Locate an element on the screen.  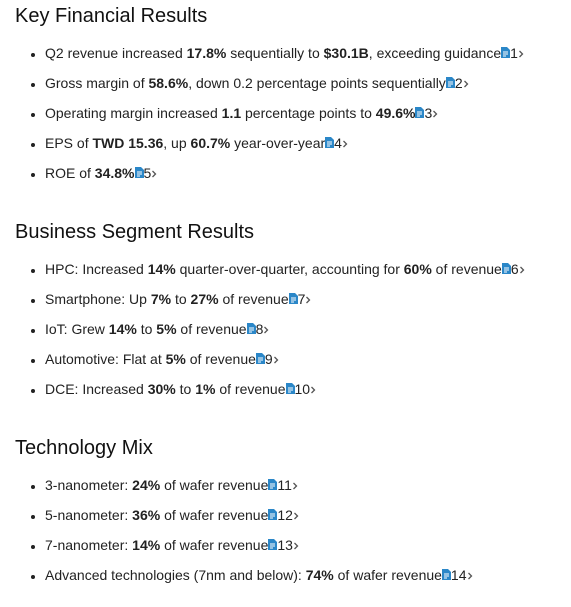
citation-number: 10 is located at coordinates (302, 389).